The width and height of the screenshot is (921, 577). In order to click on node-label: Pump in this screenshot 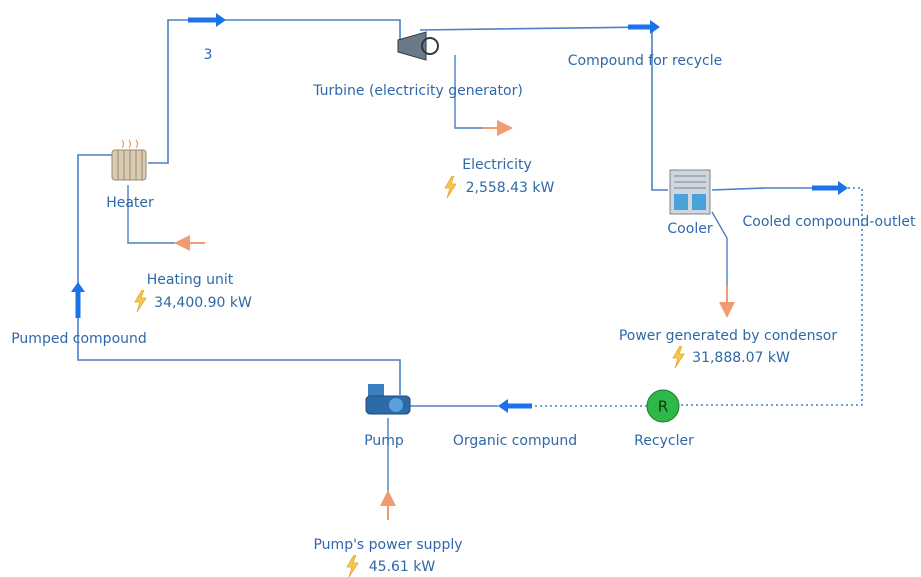, I will do `click(384, 441)`.